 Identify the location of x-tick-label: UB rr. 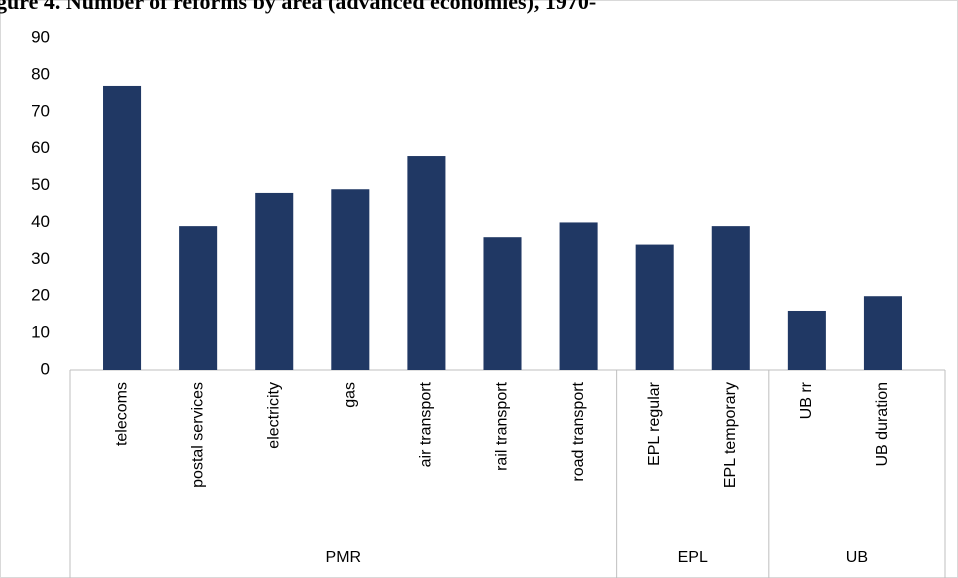
(806, 400).